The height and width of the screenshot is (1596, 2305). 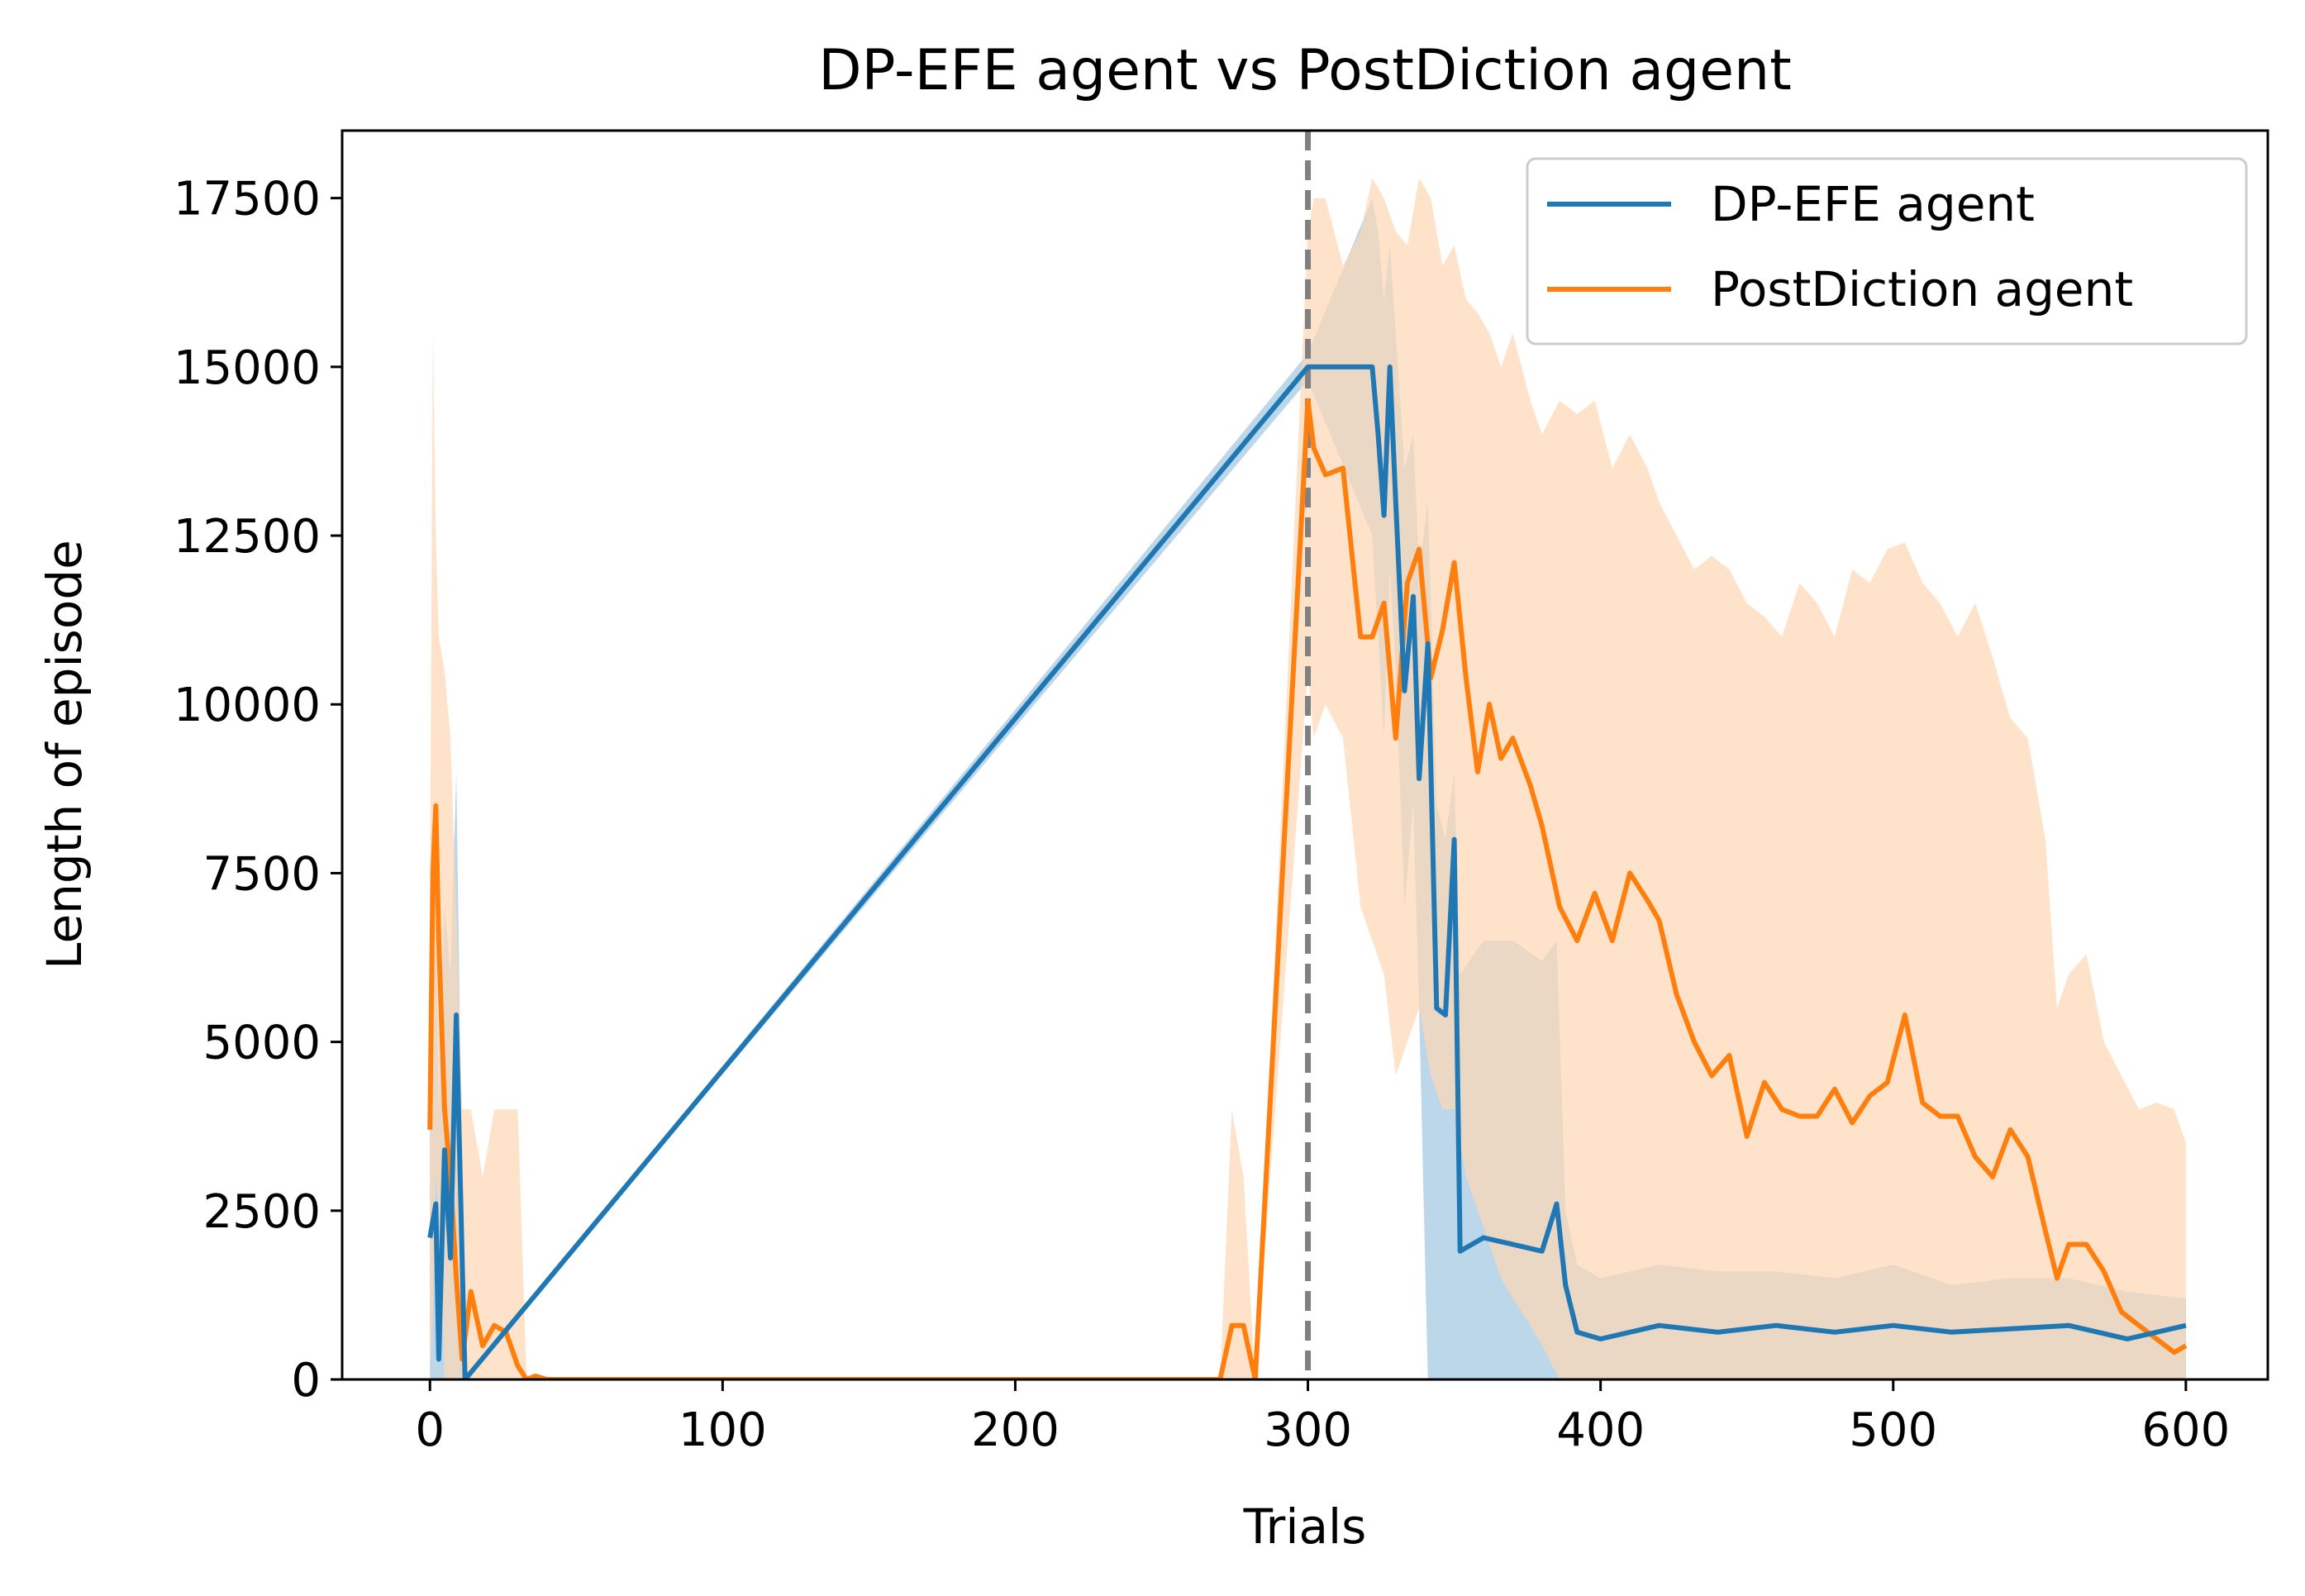 What do you see at coordinates (2186, 1430) in the screenshot?
I see `x-tick-label: 600` at bounding box center [2186, 1430].